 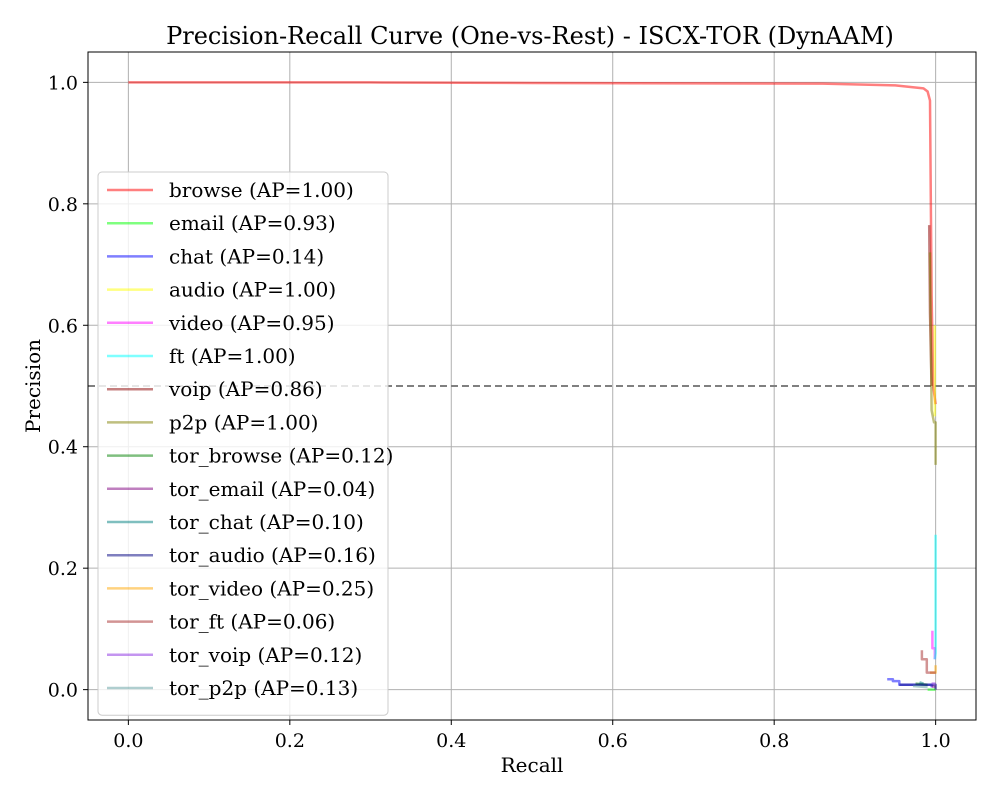 I want to click on y-tick-label: 0.6, so click(x=63, y=326).